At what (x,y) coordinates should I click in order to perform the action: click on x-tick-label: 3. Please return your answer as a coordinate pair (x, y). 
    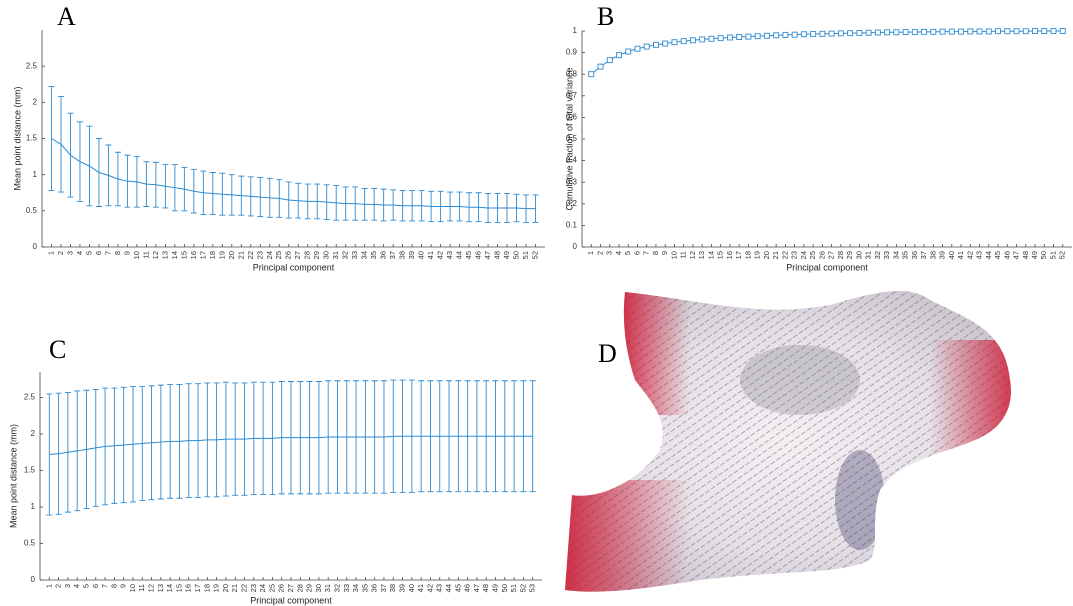
    Looking at the image, I should click on (609, 253).